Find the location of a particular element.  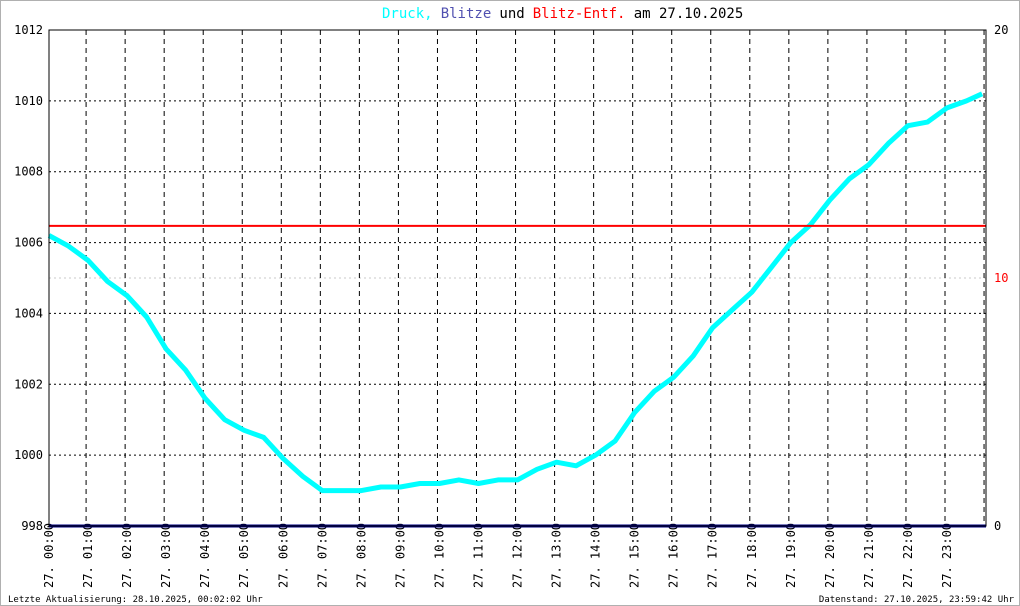

y-left-tick-label: 1002 is located at coordinates (28, 384).